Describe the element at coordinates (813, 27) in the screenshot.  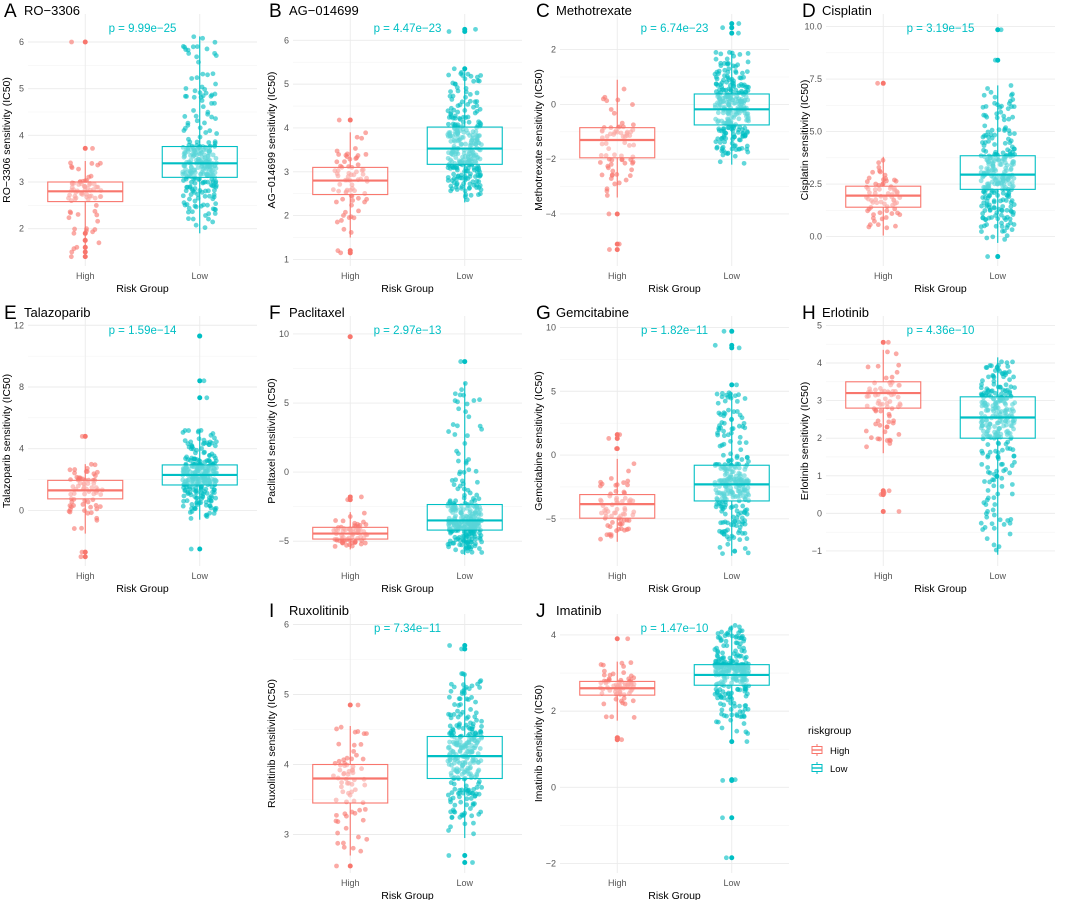
I see `y-tick-label: 10.0` at that location.